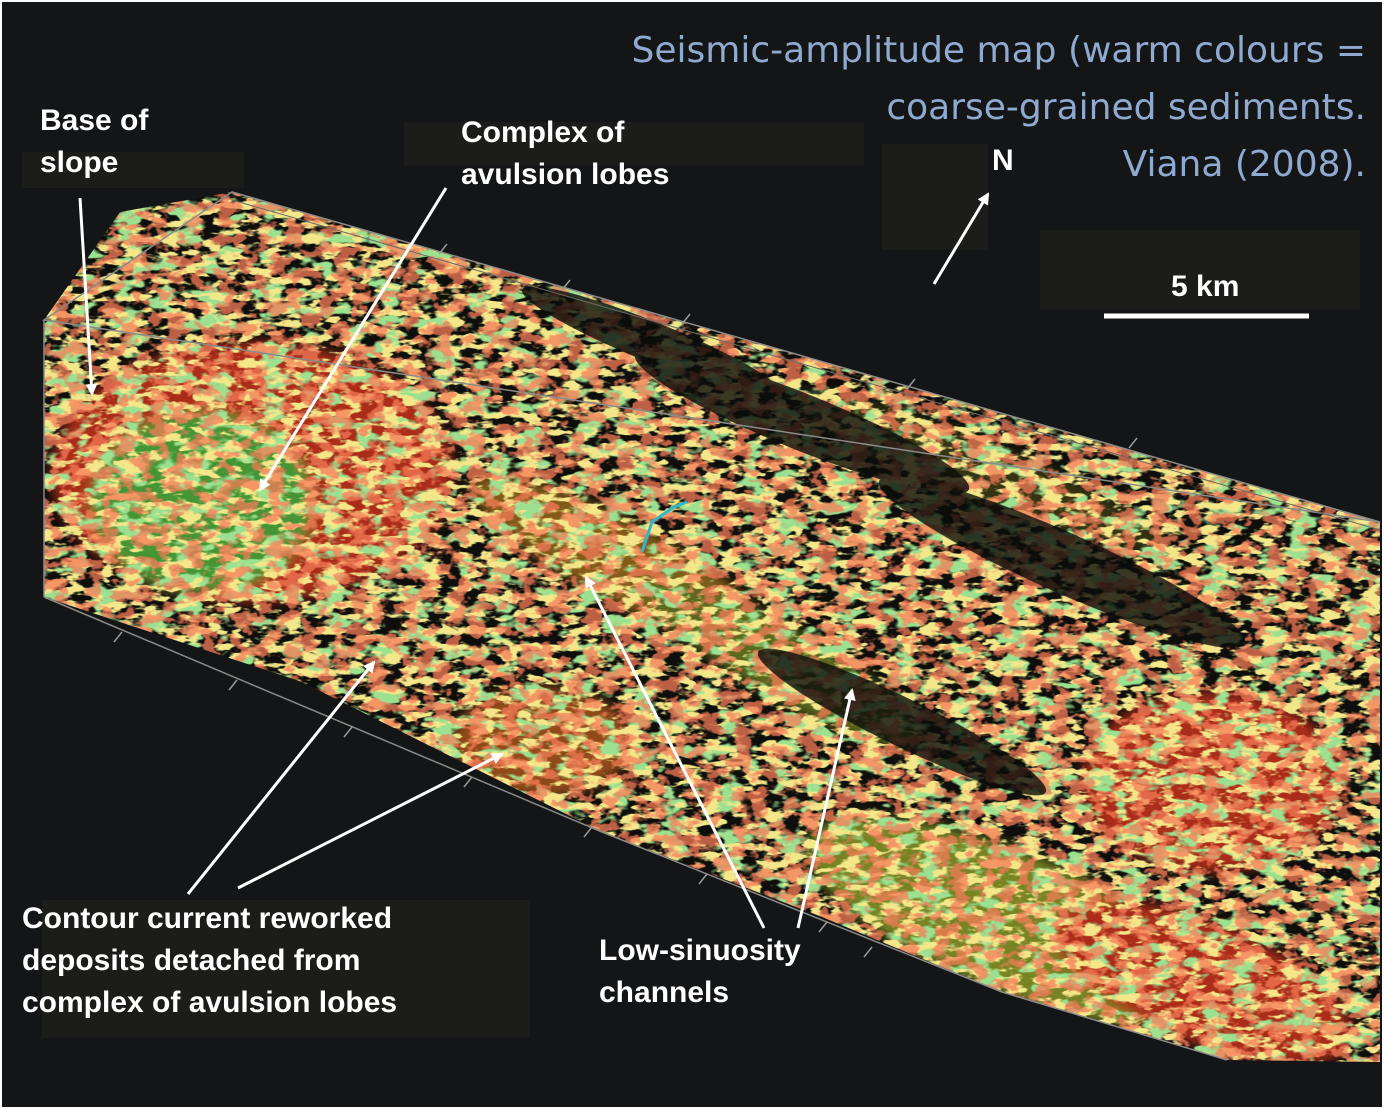 This screenshot has height=1109, width=1384. Describe the element at coordinates (998, 50) in the screenshot. I see `title-line-1: Seismic-amplitude map (warm colours =` at that location.